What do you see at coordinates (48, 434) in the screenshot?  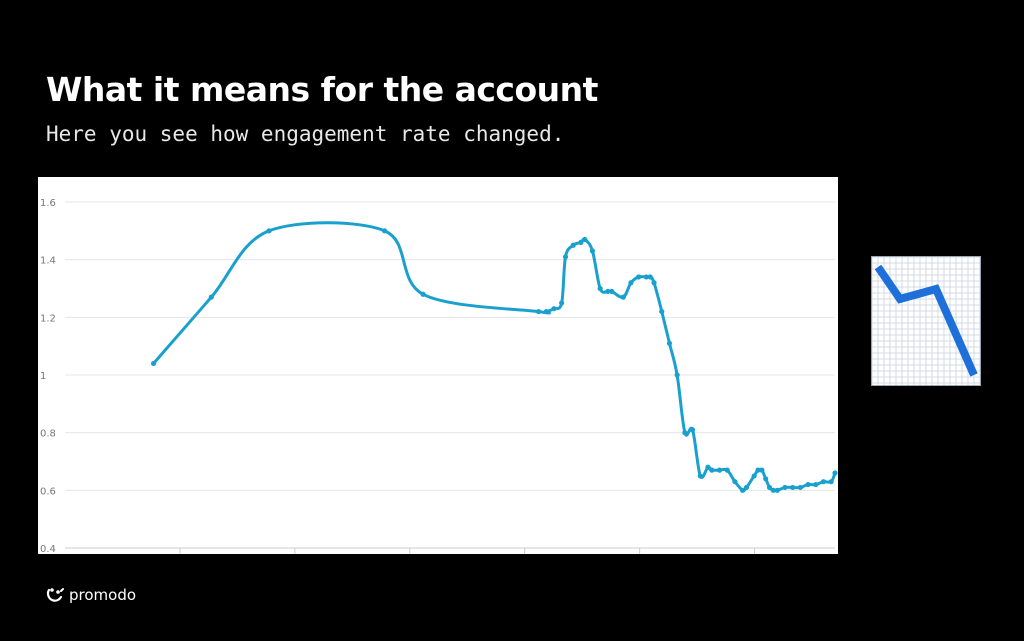 I see `y-tick-label: 0.8` at bounding box center [48, 434].